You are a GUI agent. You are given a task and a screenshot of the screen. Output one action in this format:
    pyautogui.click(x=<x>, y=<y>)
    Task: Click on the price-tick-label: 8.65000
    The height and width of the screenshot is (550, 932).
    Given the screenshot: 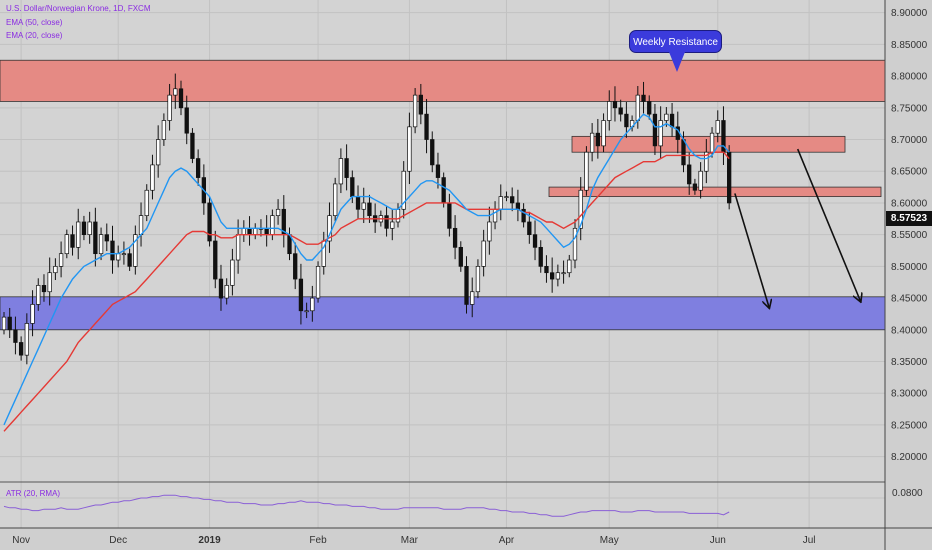 What is the action you would take?
    pyautogui.click(x=909, y=172)
    